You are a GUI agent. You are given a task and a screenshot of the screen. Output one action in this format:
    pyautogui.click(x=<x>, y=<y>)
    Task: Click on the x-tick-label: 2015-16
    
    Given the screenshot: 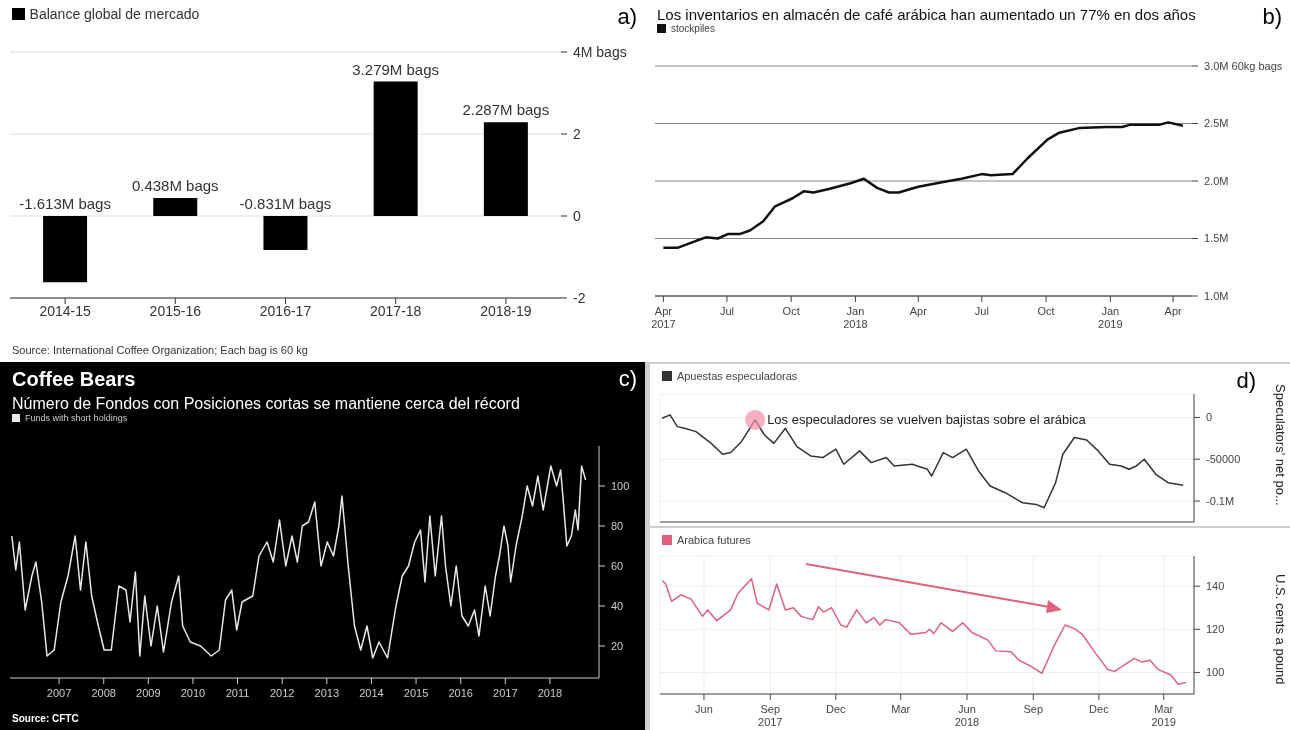 What is the action you would take?
    pyautogui.click(x=175, y=310)
    